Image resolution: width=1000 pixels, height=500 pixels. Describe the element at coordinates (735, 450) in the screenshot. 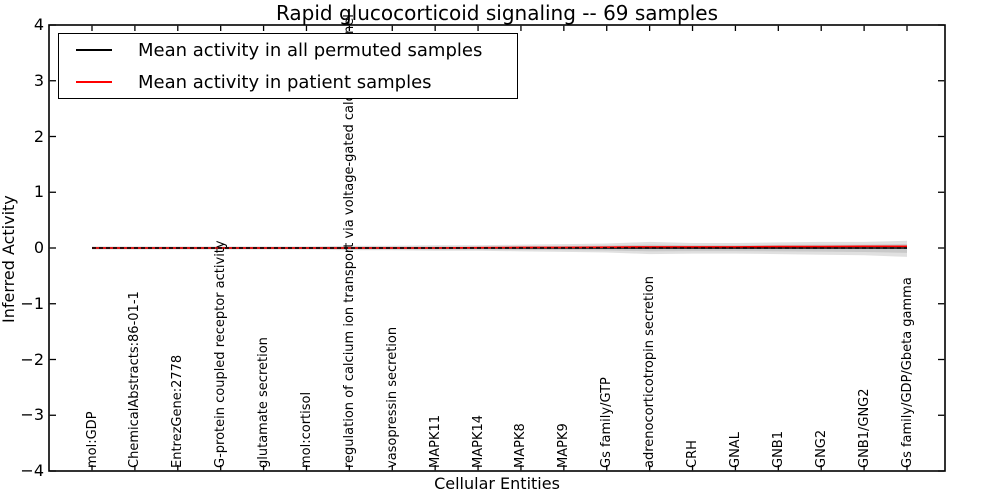

I see `x-tick-label: GNAL` at that location.